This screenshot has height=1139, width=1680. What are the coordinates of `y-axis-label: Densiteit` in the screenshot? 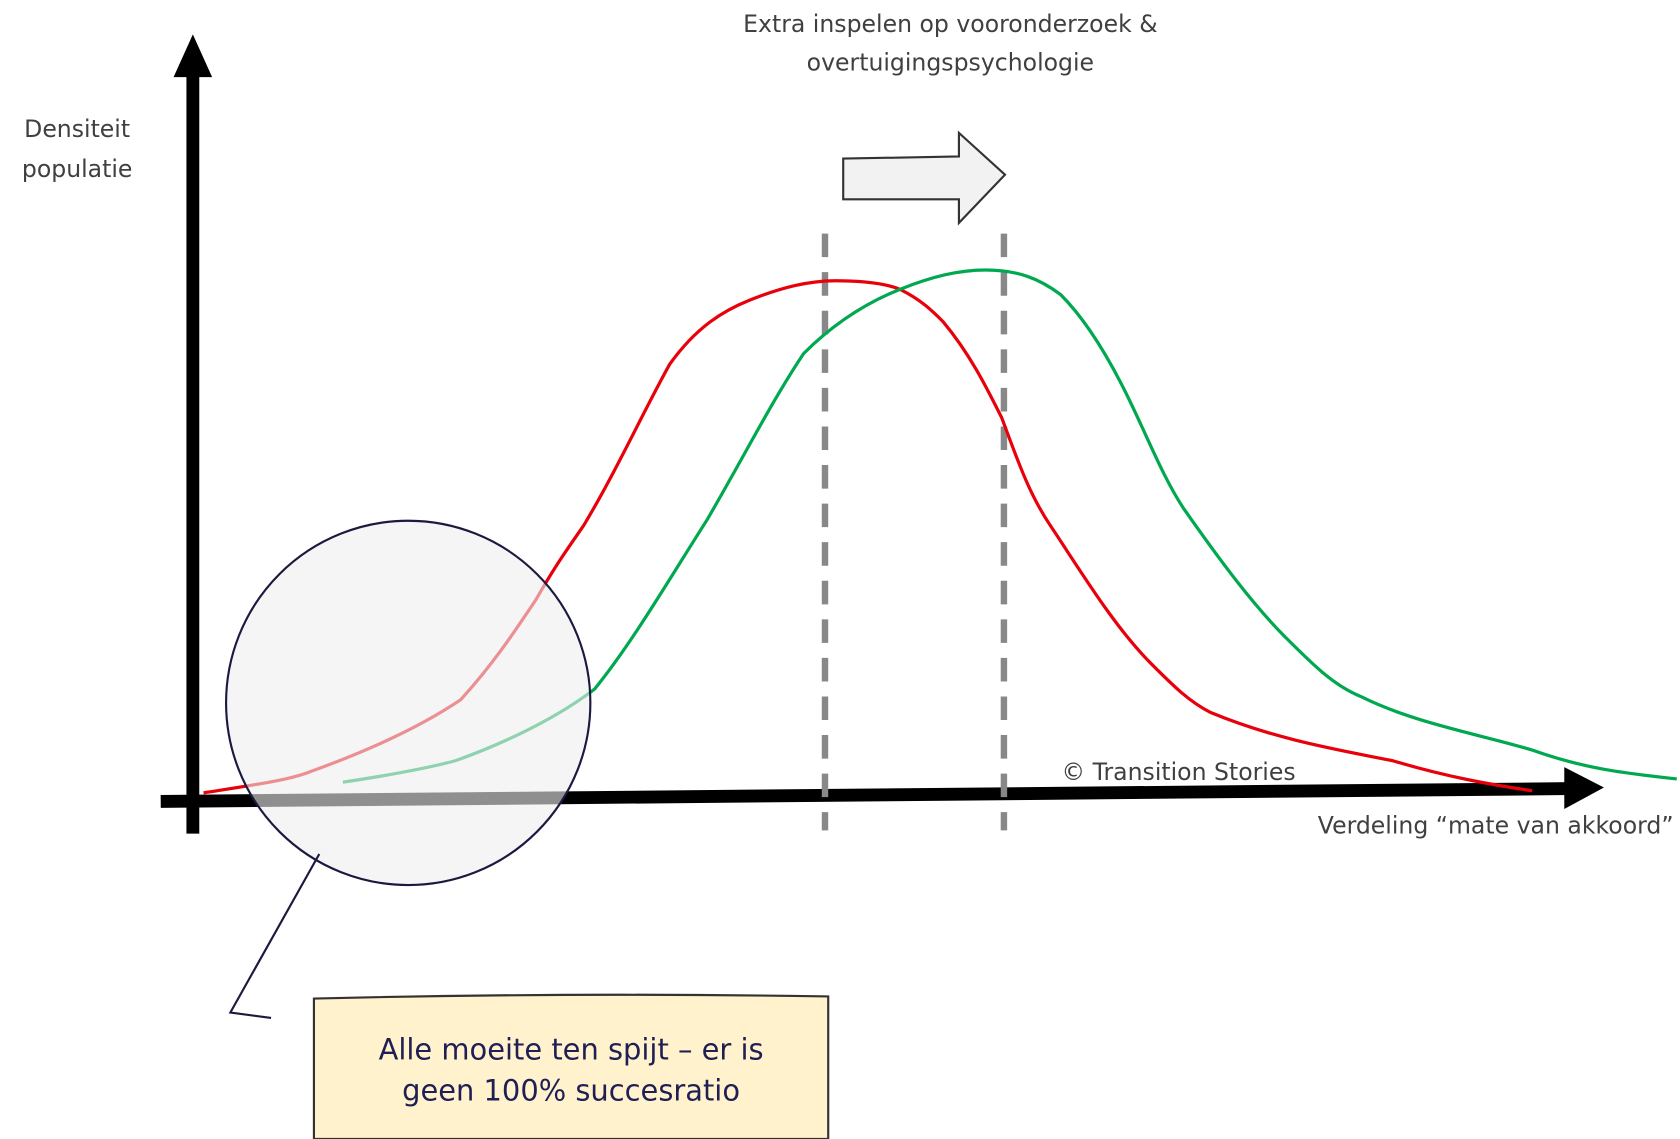 It's located at (77, 129).